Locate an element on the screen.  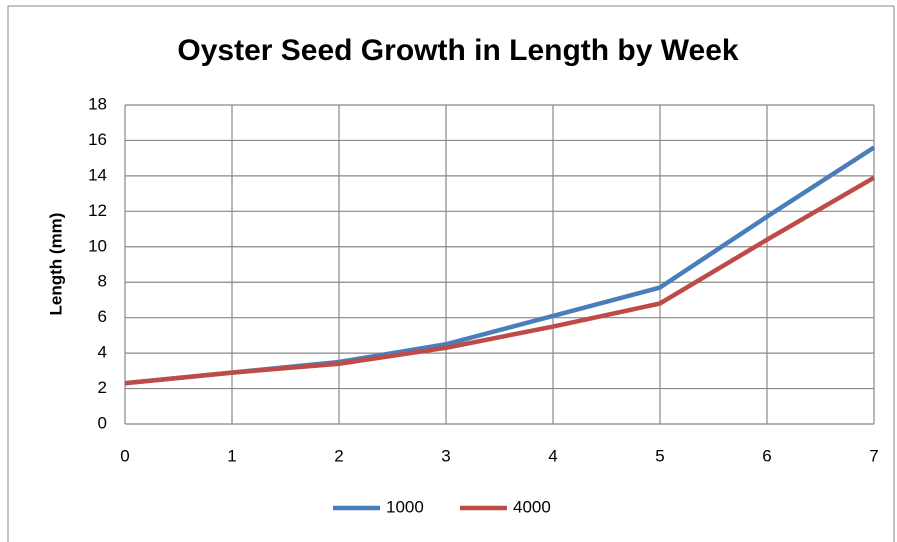
x-tick-label: 3 is located at coordinates (445, 455).